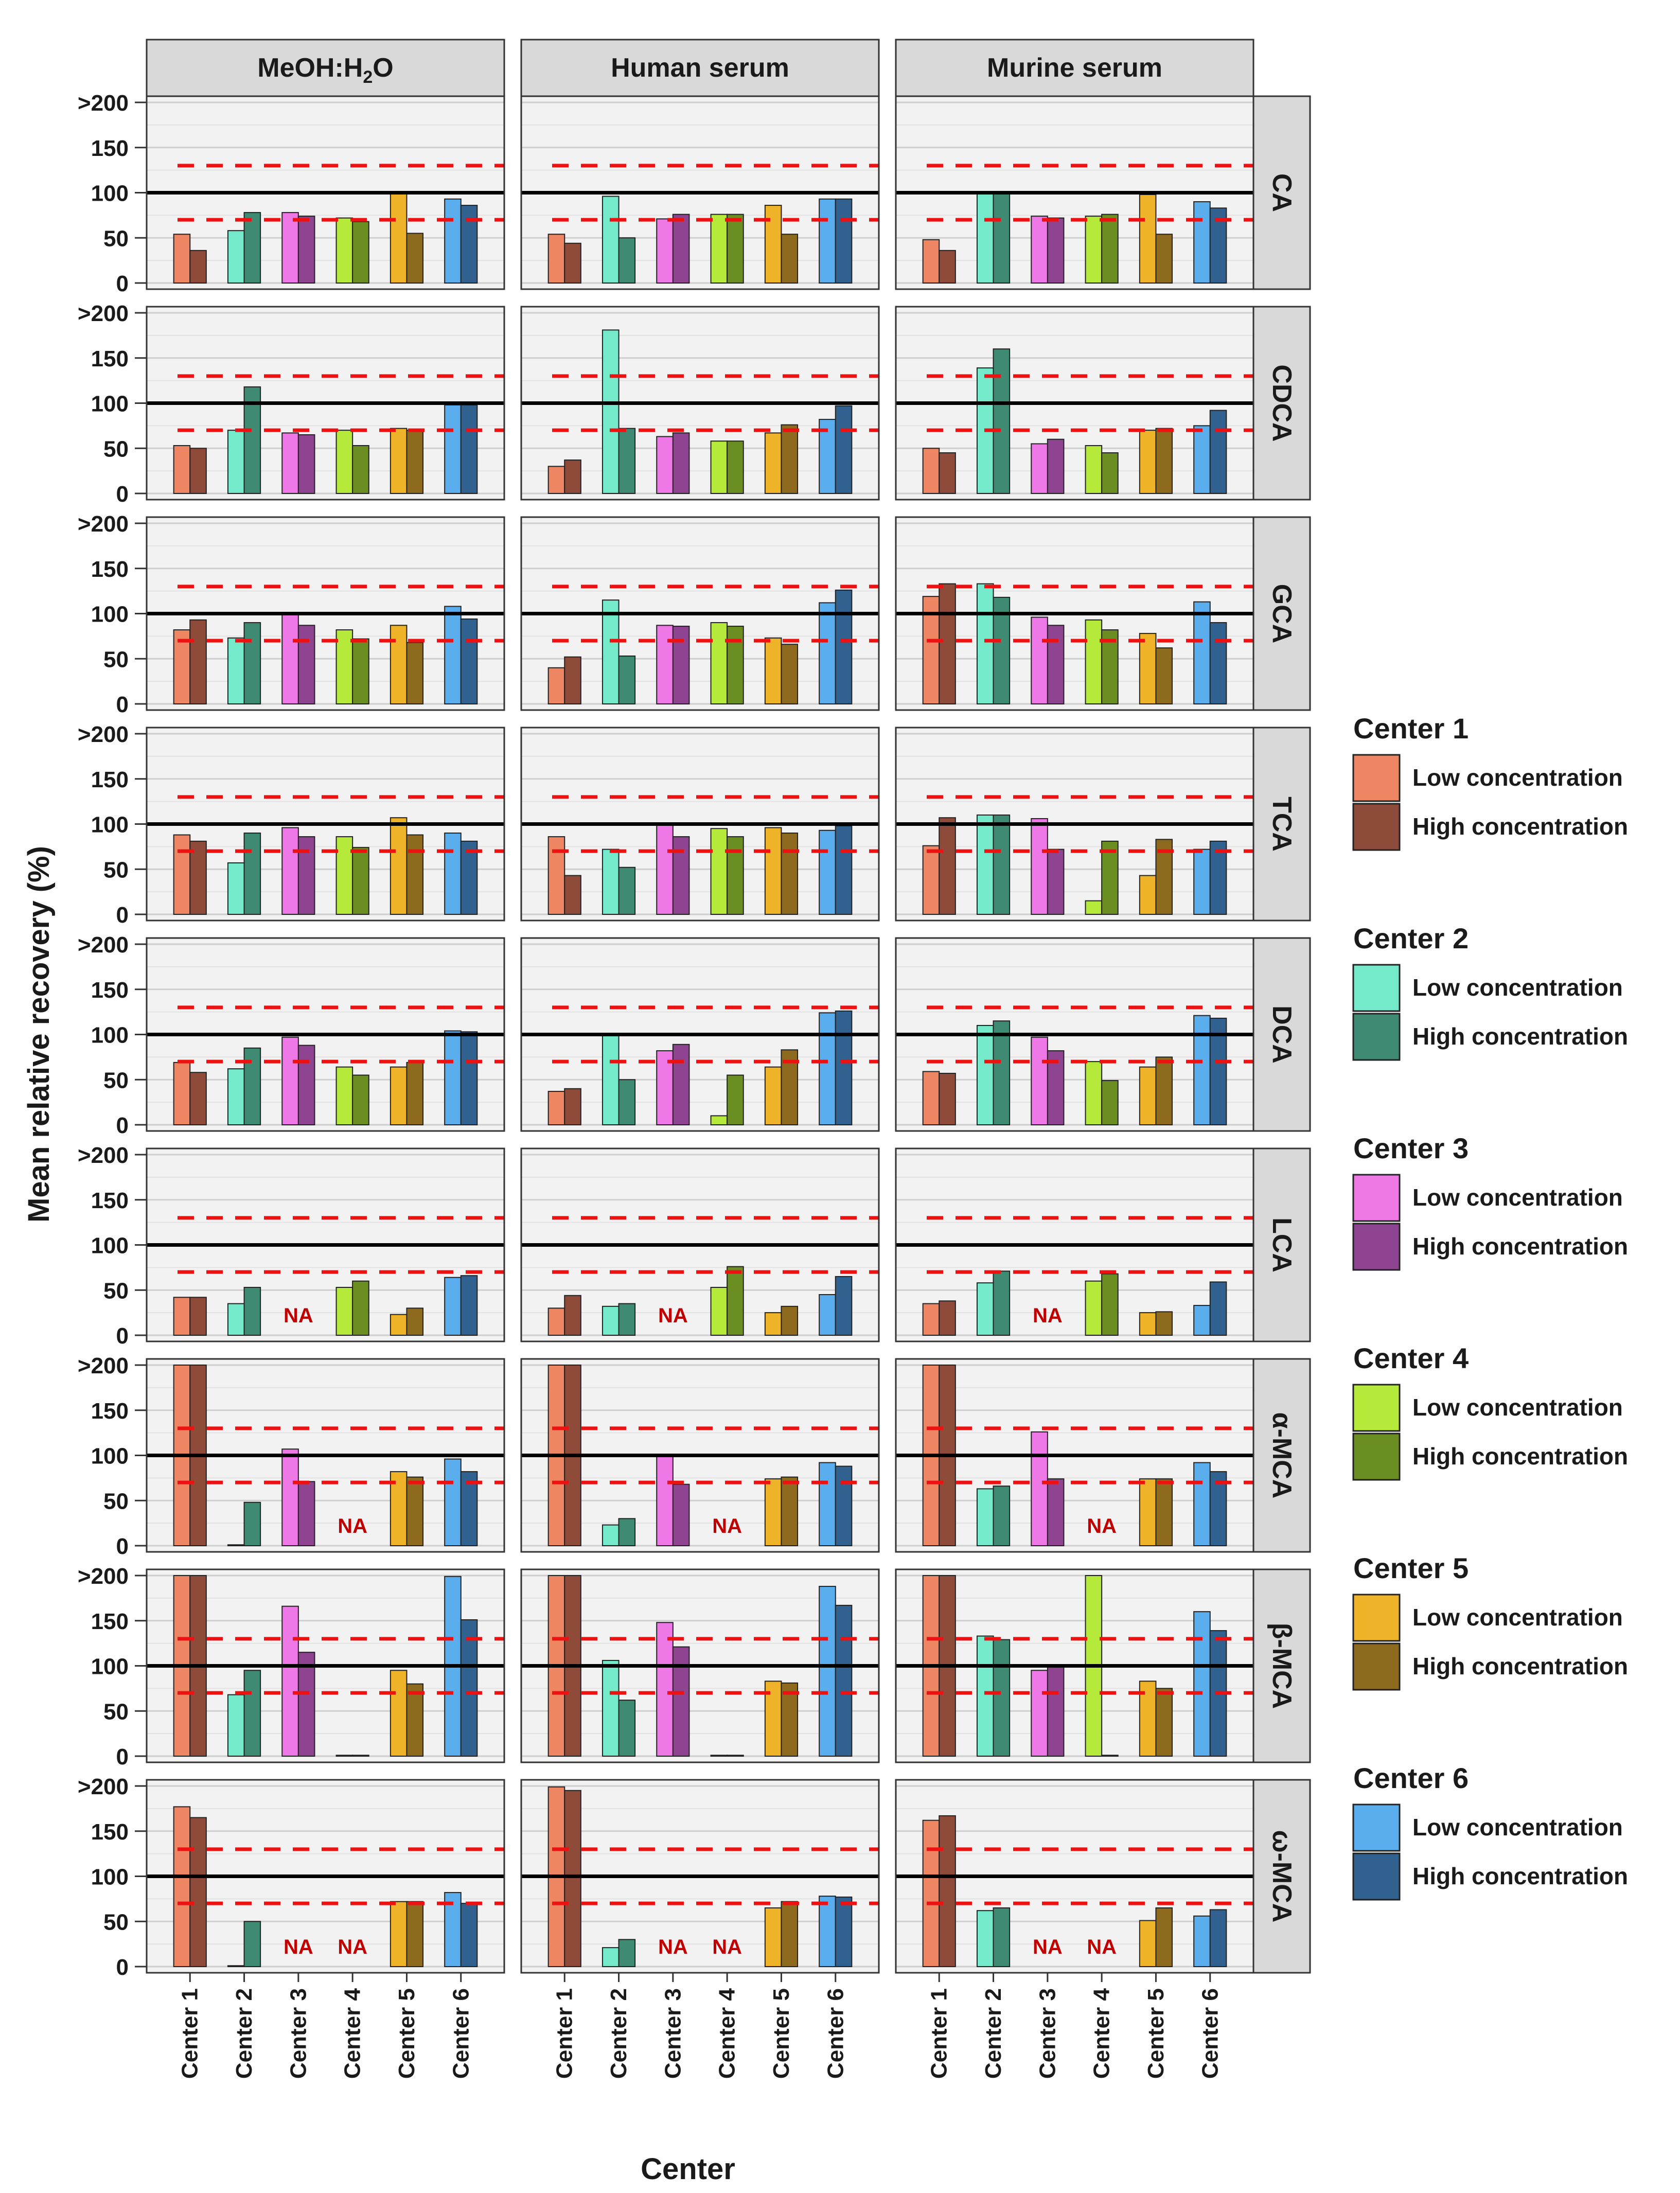 This screenshot has height=2193, width=1680. I want to click on y-tick-label: >200, so click(103, 1155).